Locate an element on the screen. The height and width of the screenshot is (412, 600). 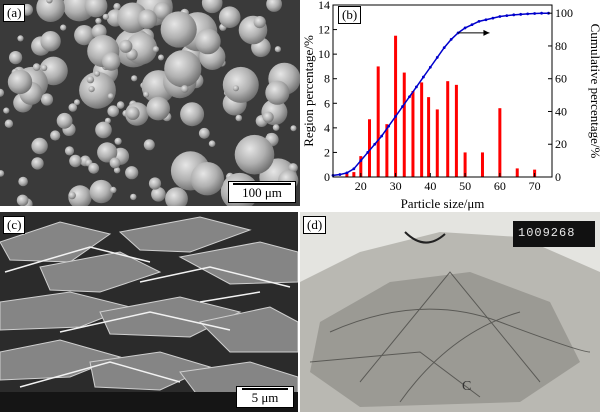
x-axis-label: Particle size/μm is located at coordinates (443, 203).